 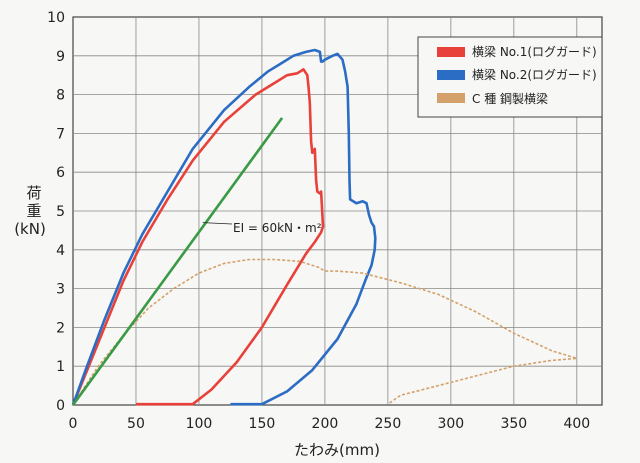 What do you see at coordinates (576, 424) in the screenshot?
I see `x-tick-label: 400` at bounding box center [576, 424].